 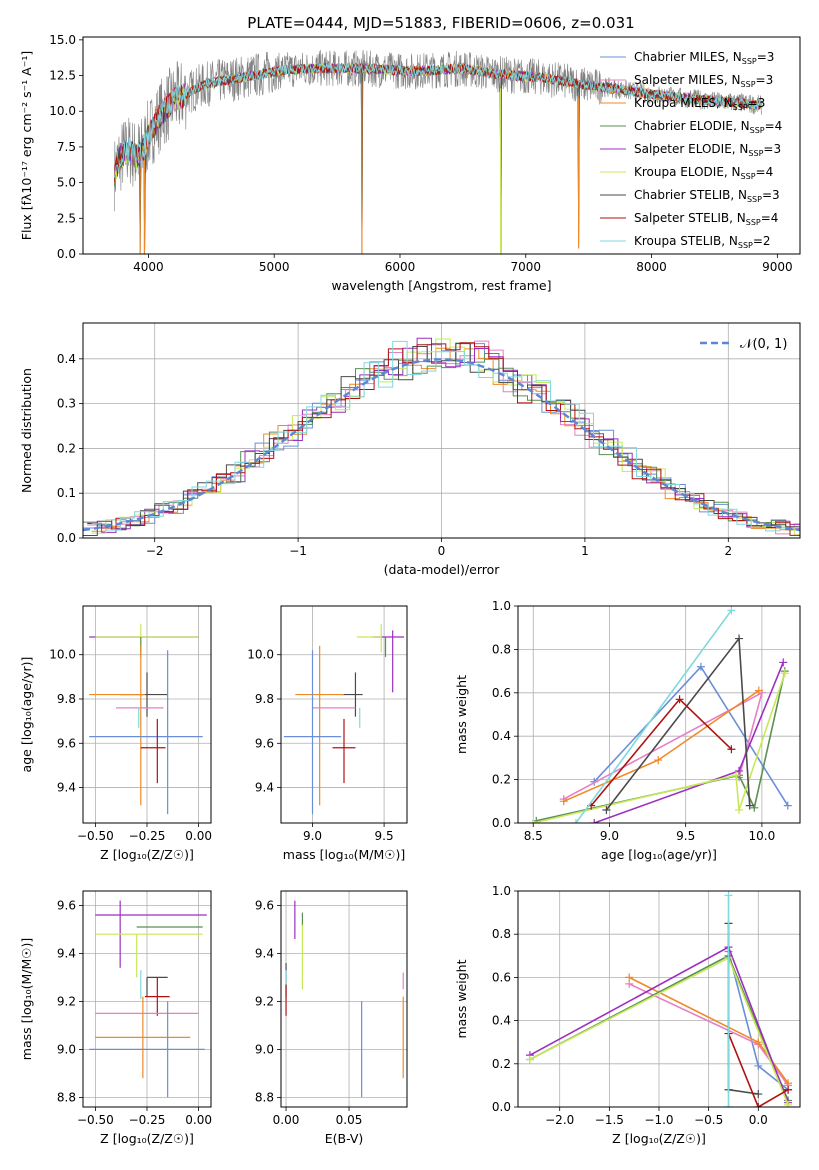 What do you see at coordinates (777, 267) in the screenshot?
I see `x-tick-label: 9000` at bounding box center [777, 267].